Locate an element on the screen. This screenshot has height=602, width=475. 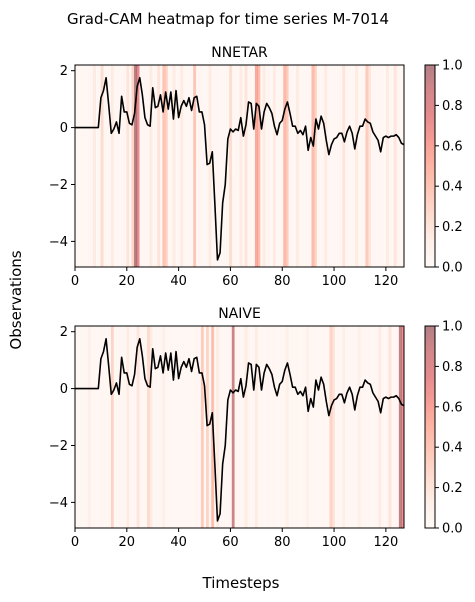
y-tick-label: −2 is located at coordinates (58, 185).